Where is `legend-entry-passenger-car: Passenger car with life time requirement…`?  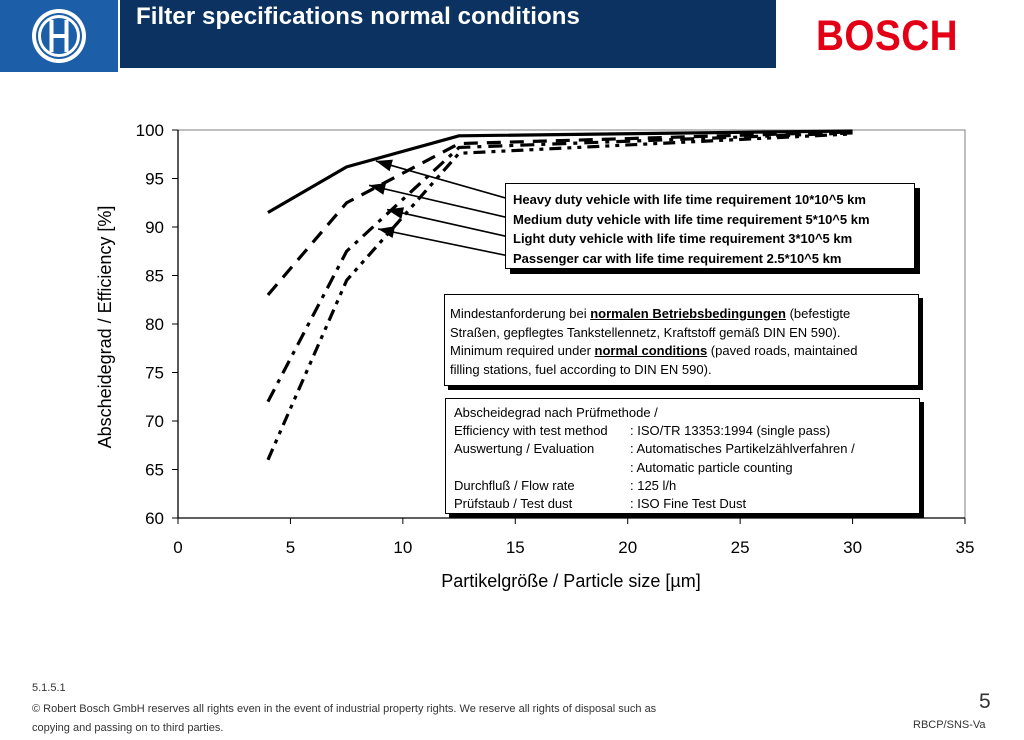 legend-entry-passenger-car: Passenger car with life time requirement… is located at coordinates (677, 258).